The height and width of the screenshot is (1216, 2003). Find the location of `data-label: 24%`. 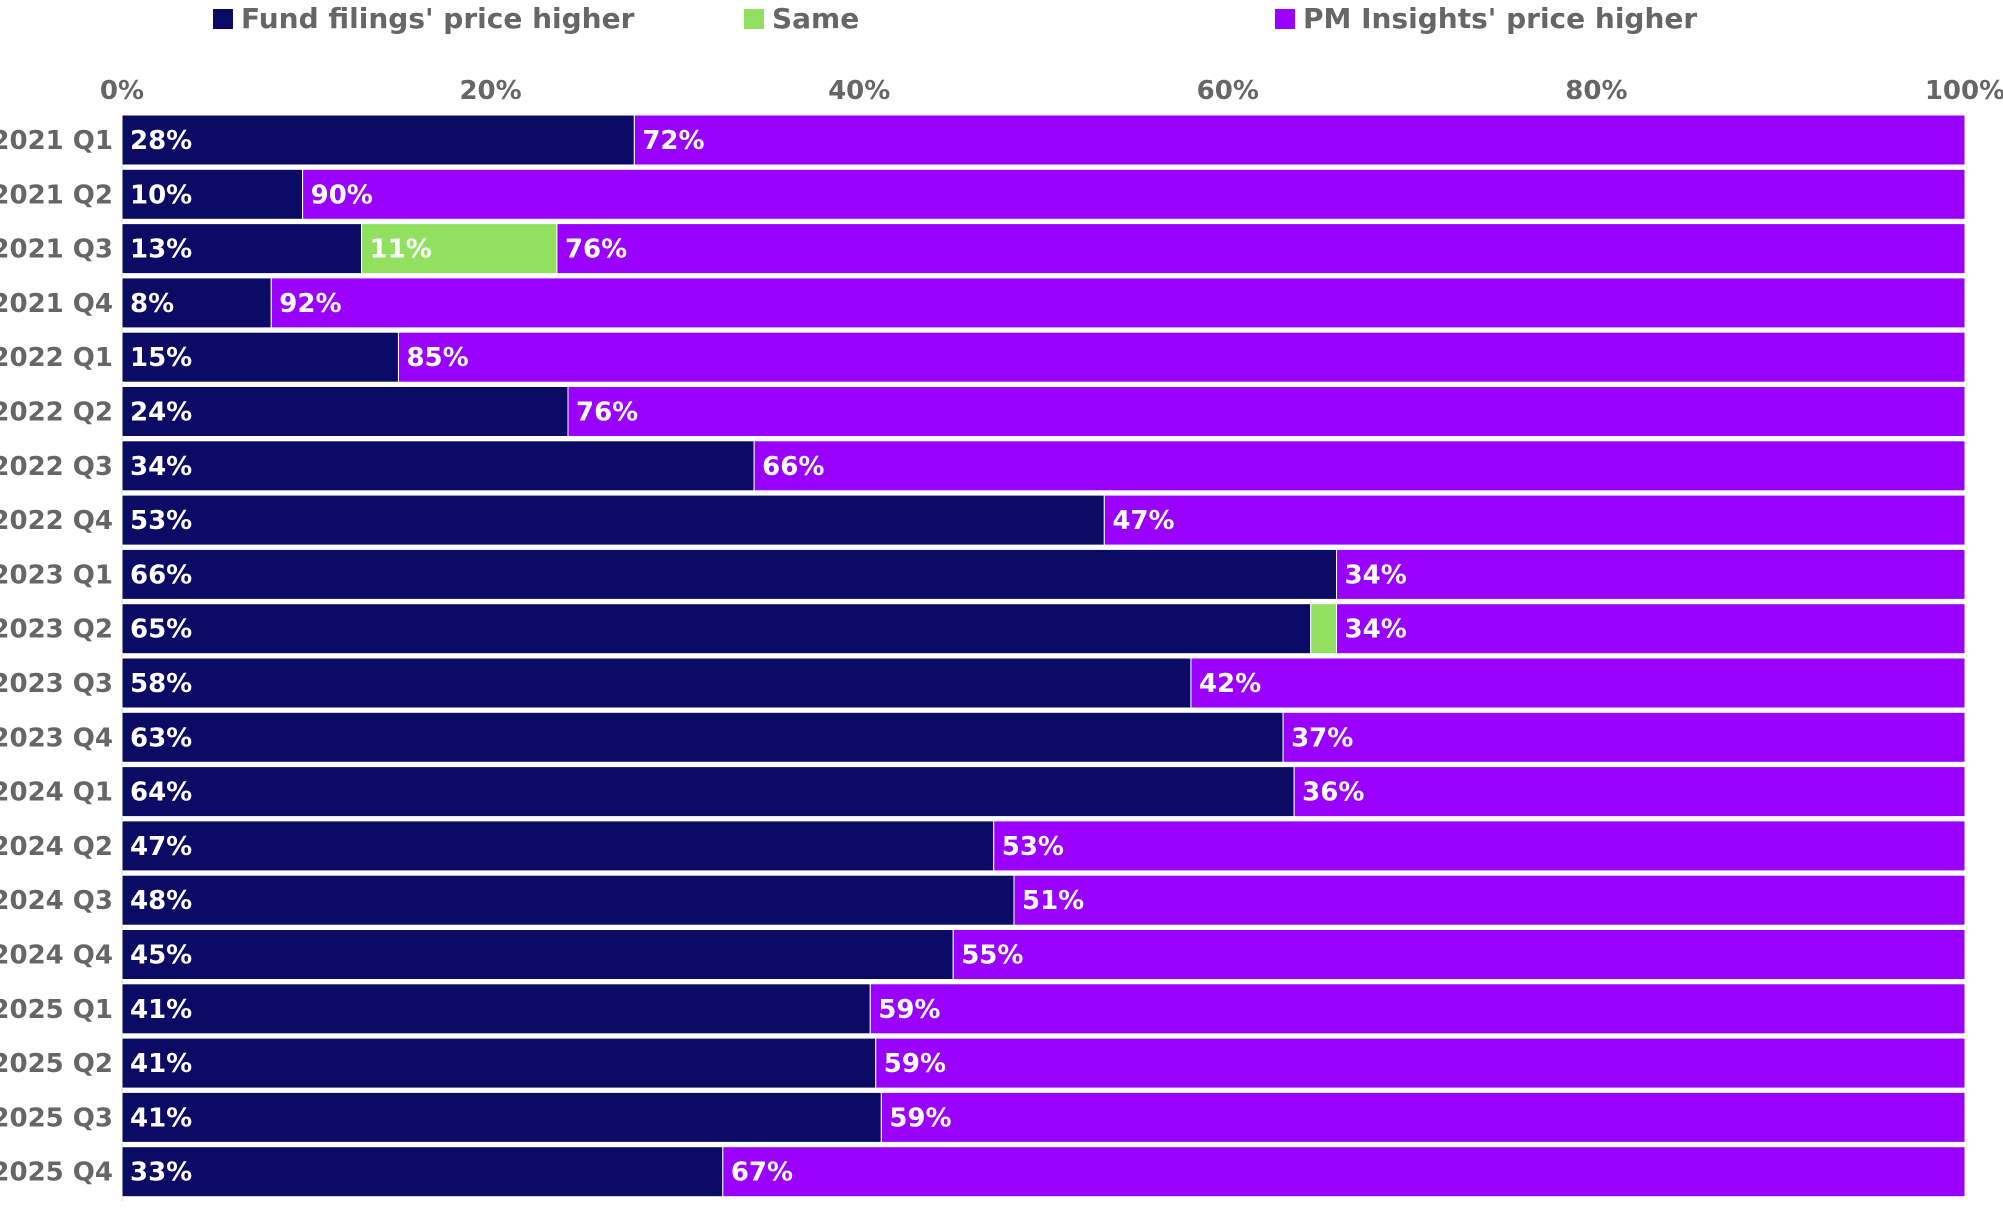

data-label: 24% is located at coordinates (161, 413).